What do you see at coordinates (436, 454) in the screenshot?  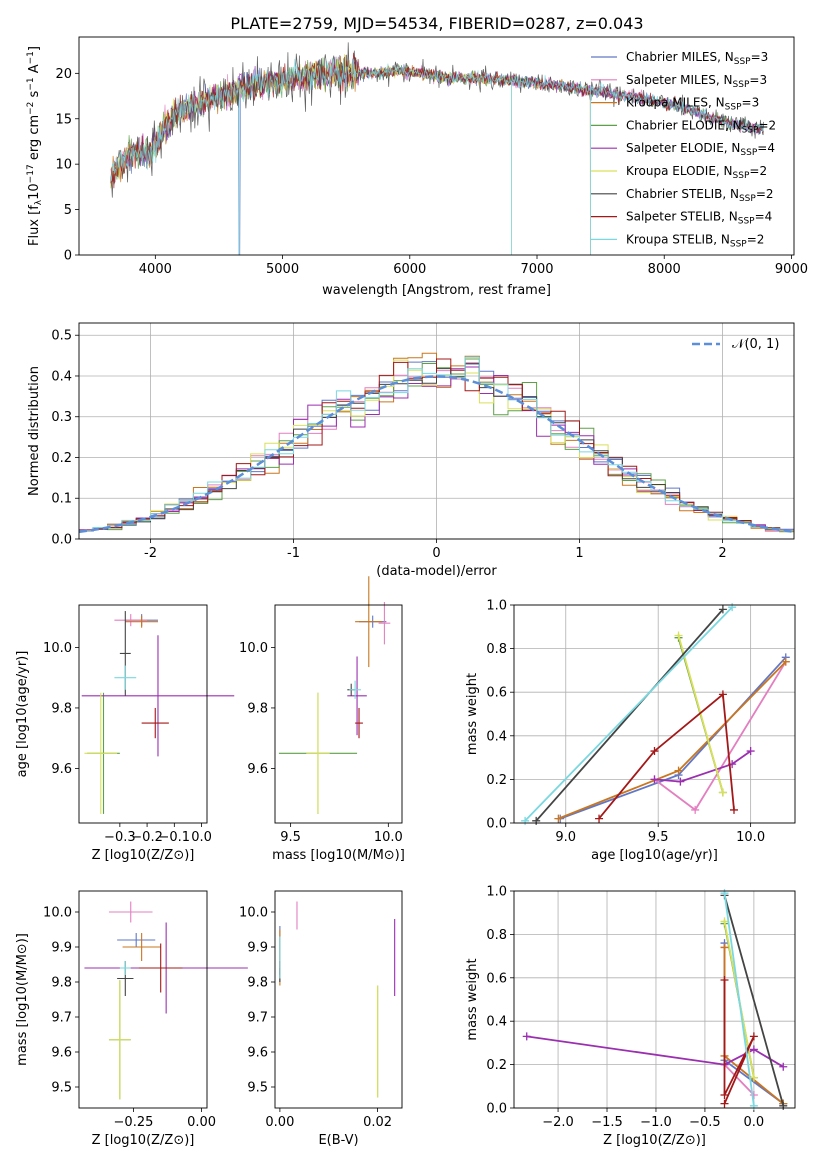 I see `normal-curve` at bounding box center [436, 454].